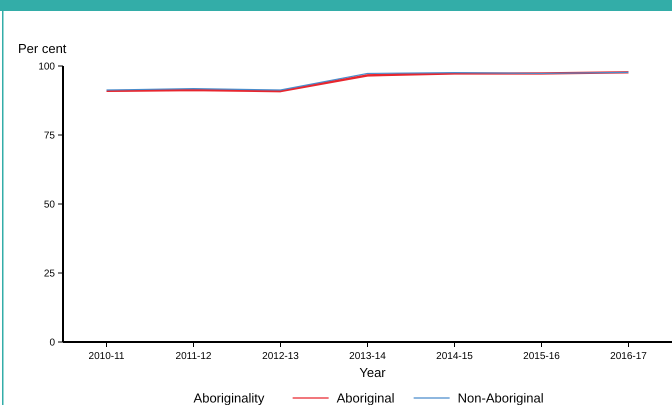 The height and width of the screenshot is (405, 672). I want to click on x-tick-label: 2014-15, so click(455, 356).